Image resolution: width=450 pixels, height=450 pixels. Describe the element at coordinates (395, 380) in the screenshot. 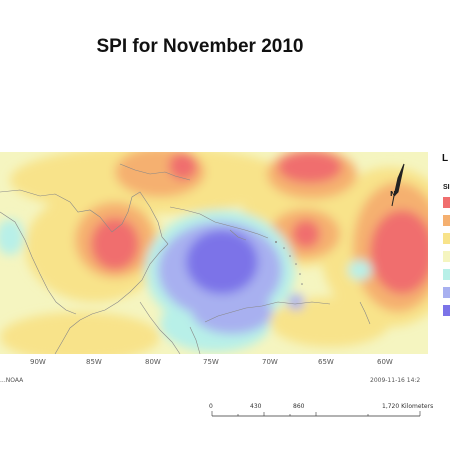

I see `timestamp: 2009-11-16 14:2` at that location.